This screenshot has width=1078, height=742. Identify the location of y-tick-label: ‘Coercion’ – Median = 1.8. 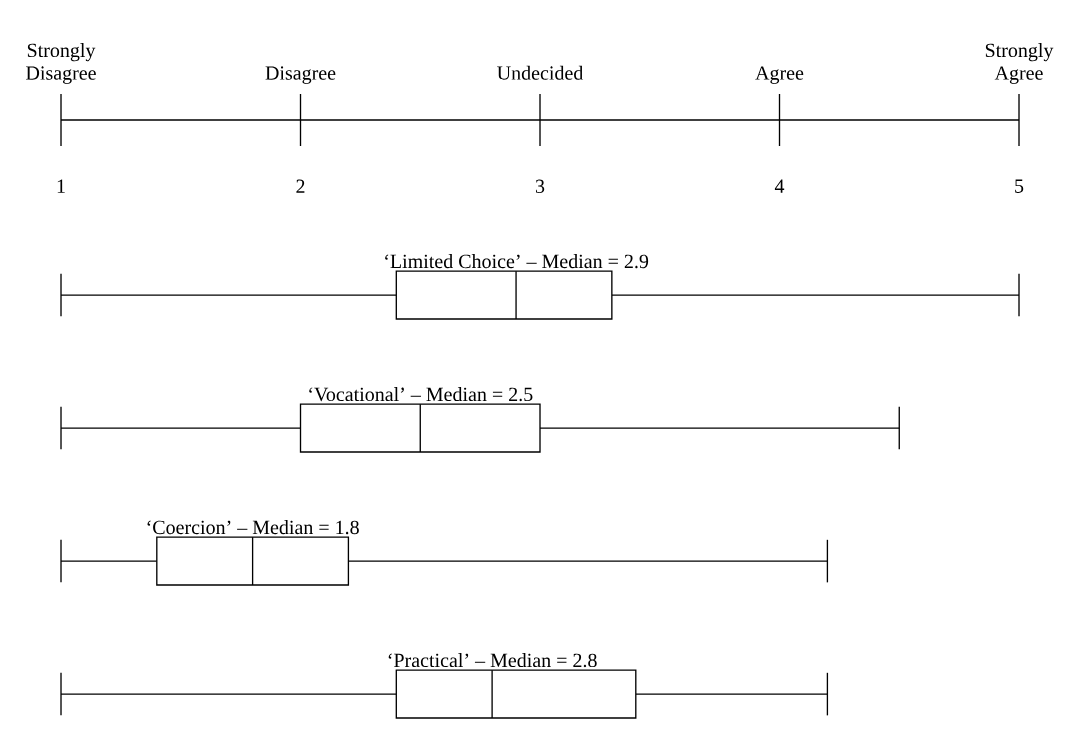
(253, 527).